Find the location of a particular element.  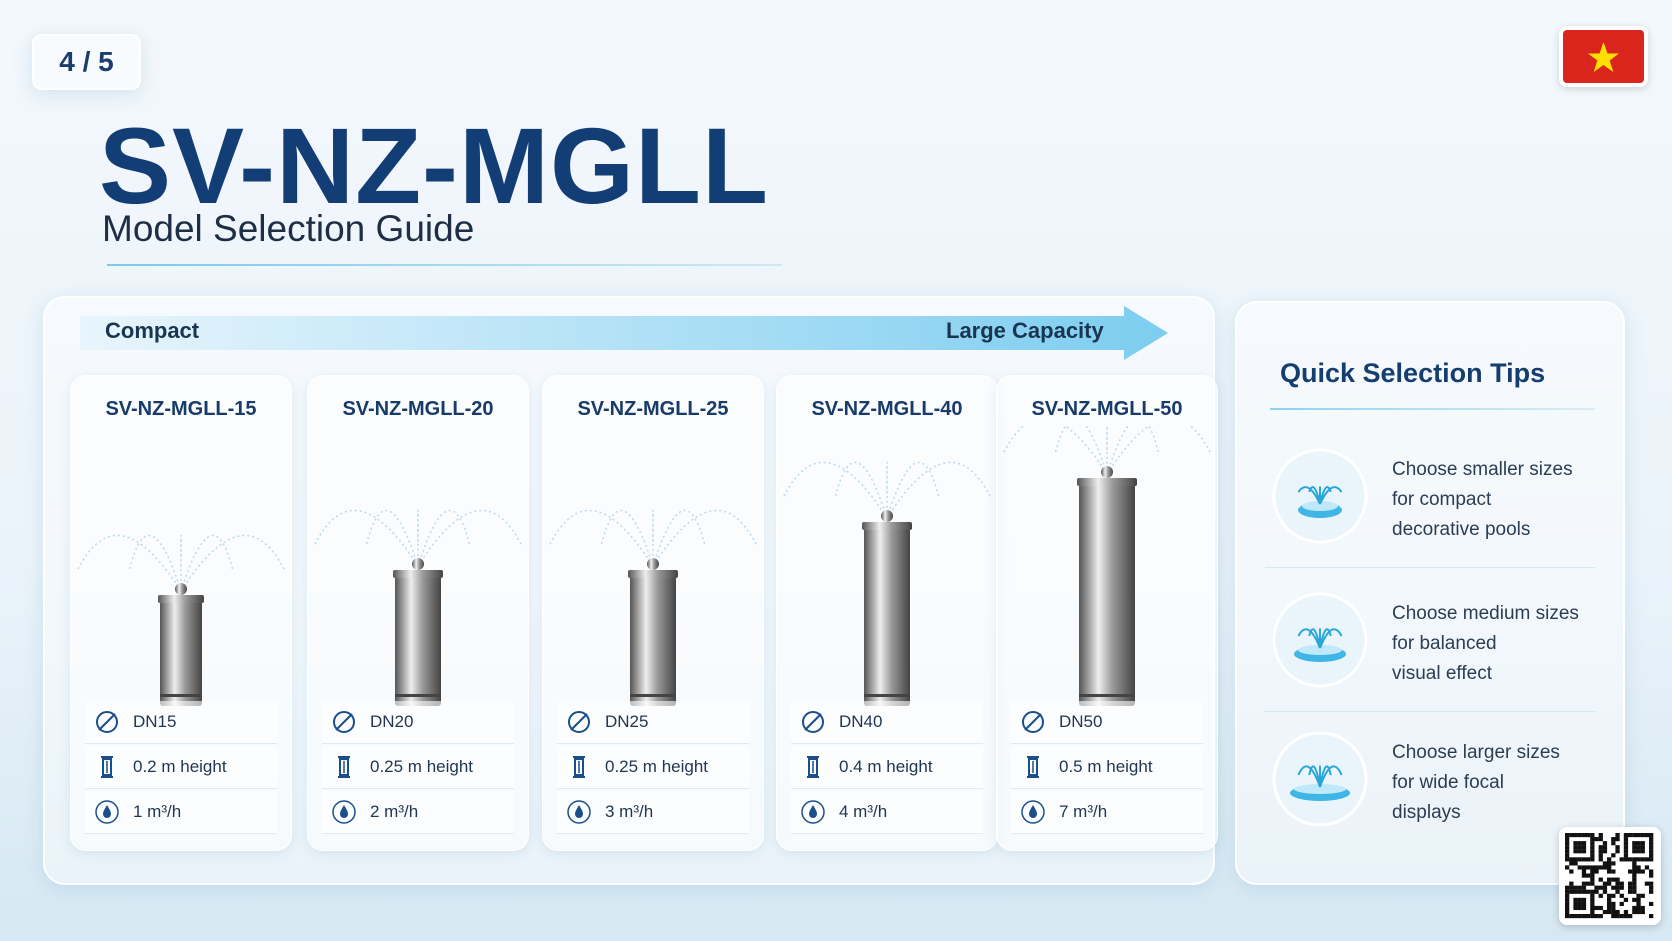

spec-row: 1 m³/h is located at coordinates (181, 812).